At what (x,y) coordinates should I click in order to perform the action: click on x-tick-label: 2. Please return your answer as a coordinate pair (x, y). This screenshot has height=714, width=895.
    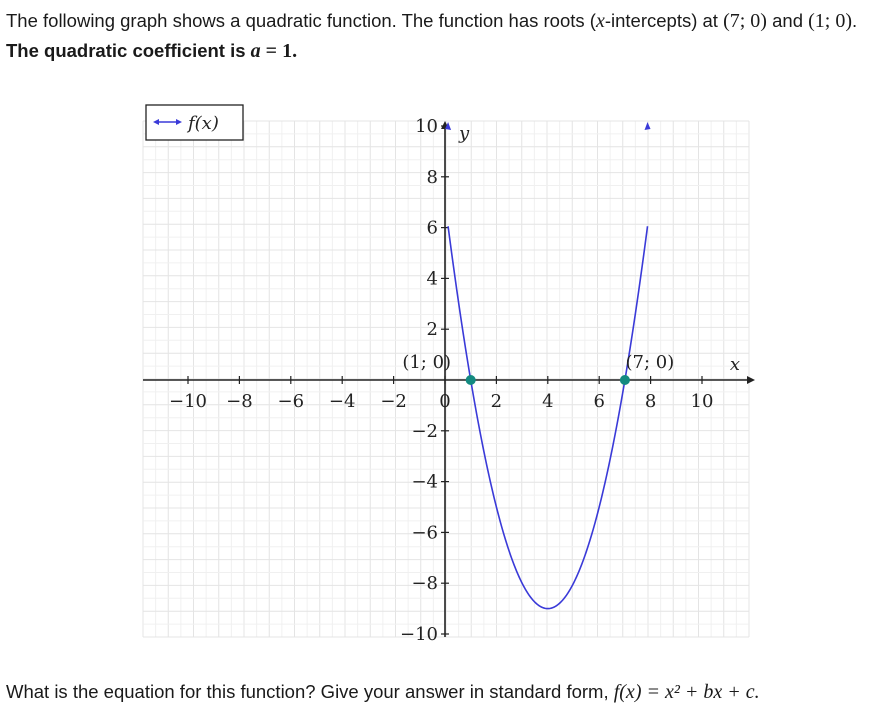
    Looking at the image, I should click on (496, 401).